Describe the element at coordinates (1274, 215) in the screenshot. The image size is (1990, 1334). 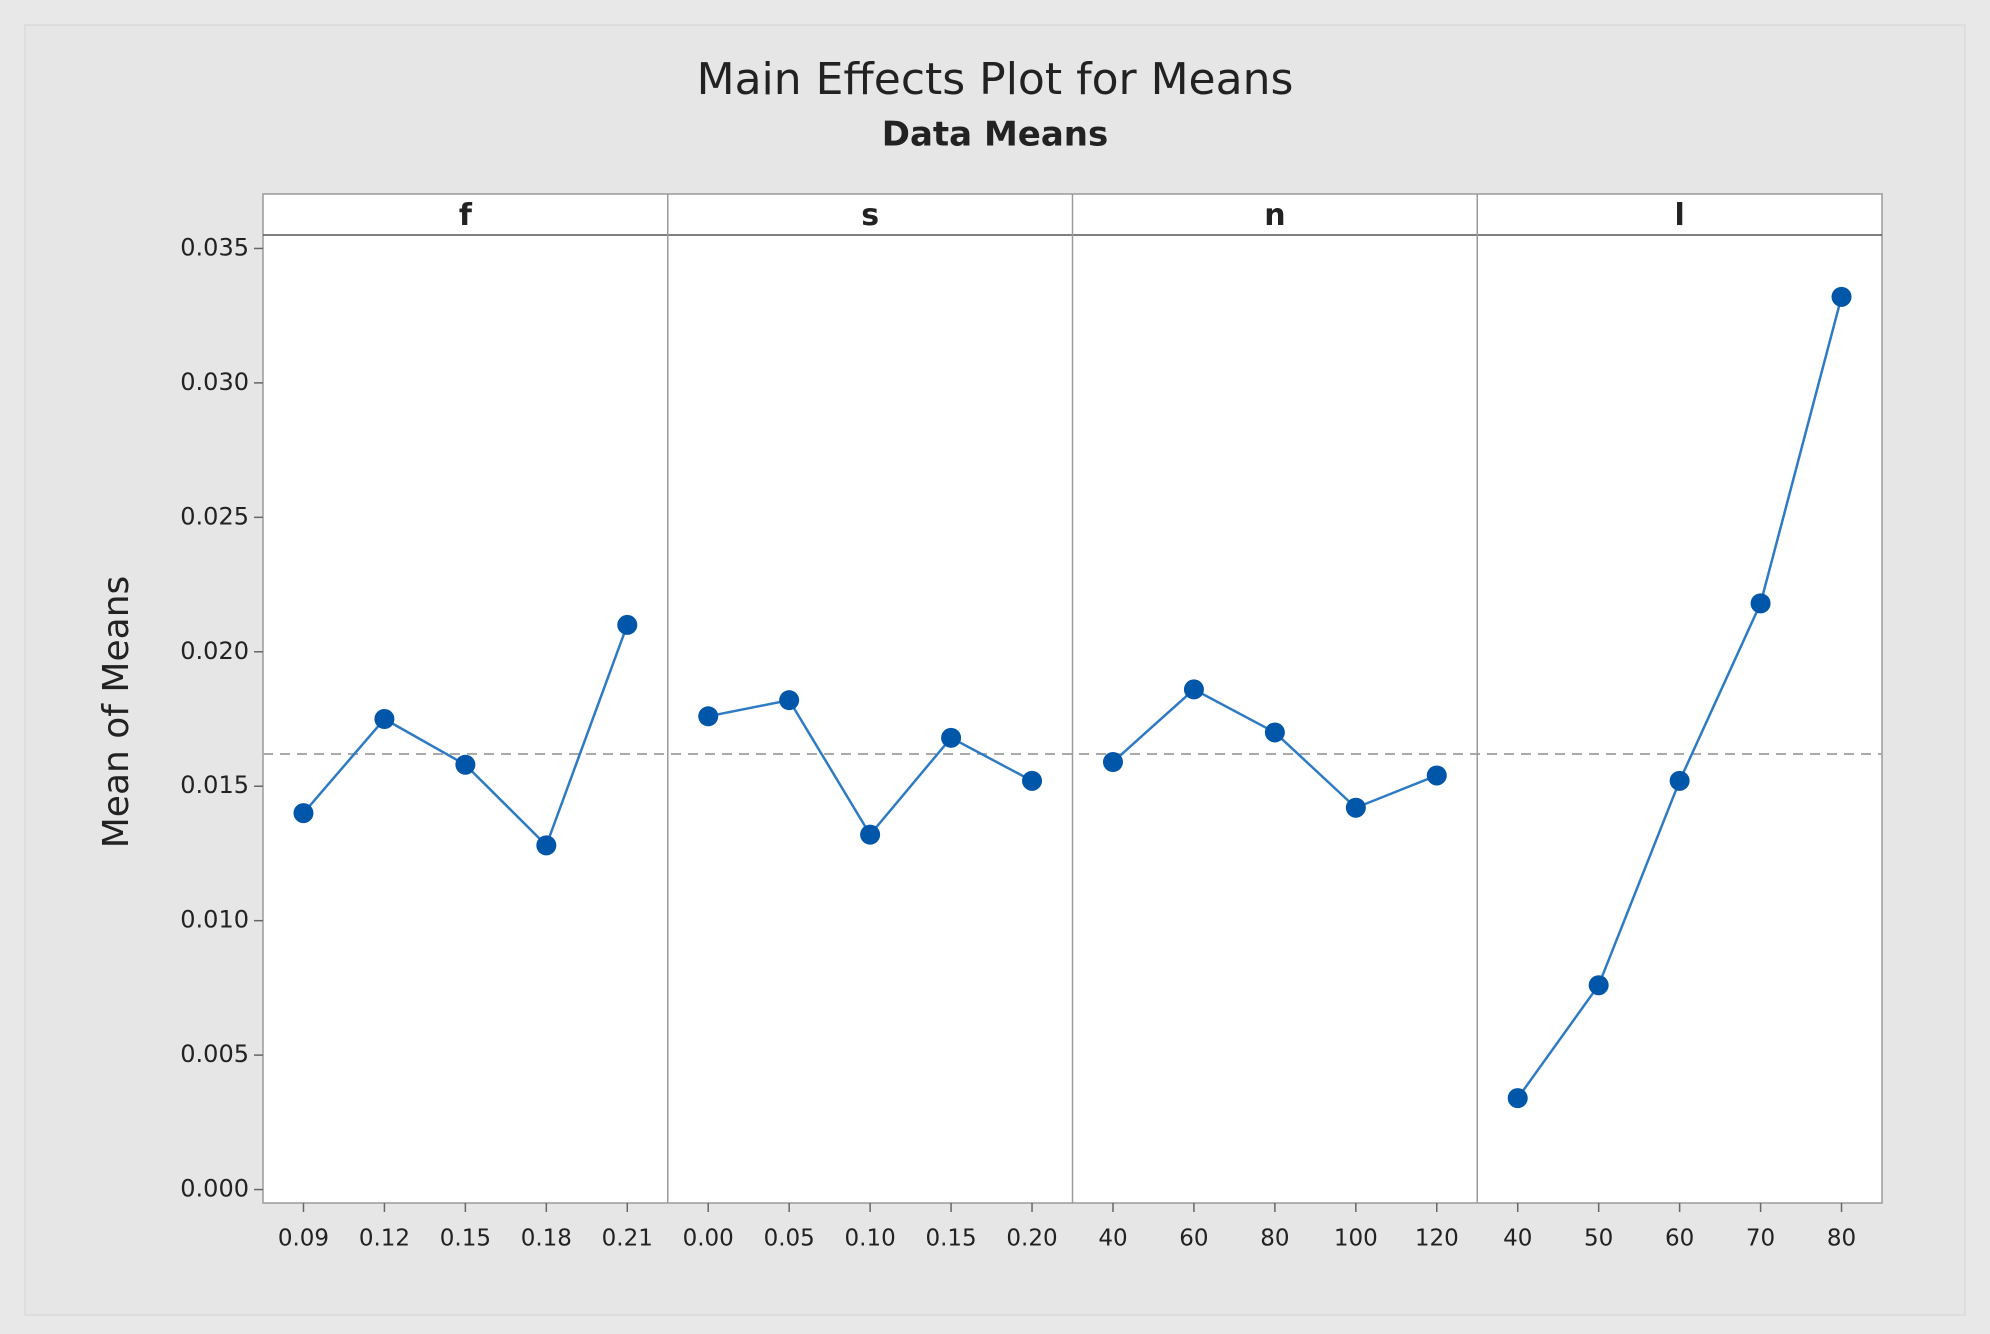
I see `panel-label: n` at that location.